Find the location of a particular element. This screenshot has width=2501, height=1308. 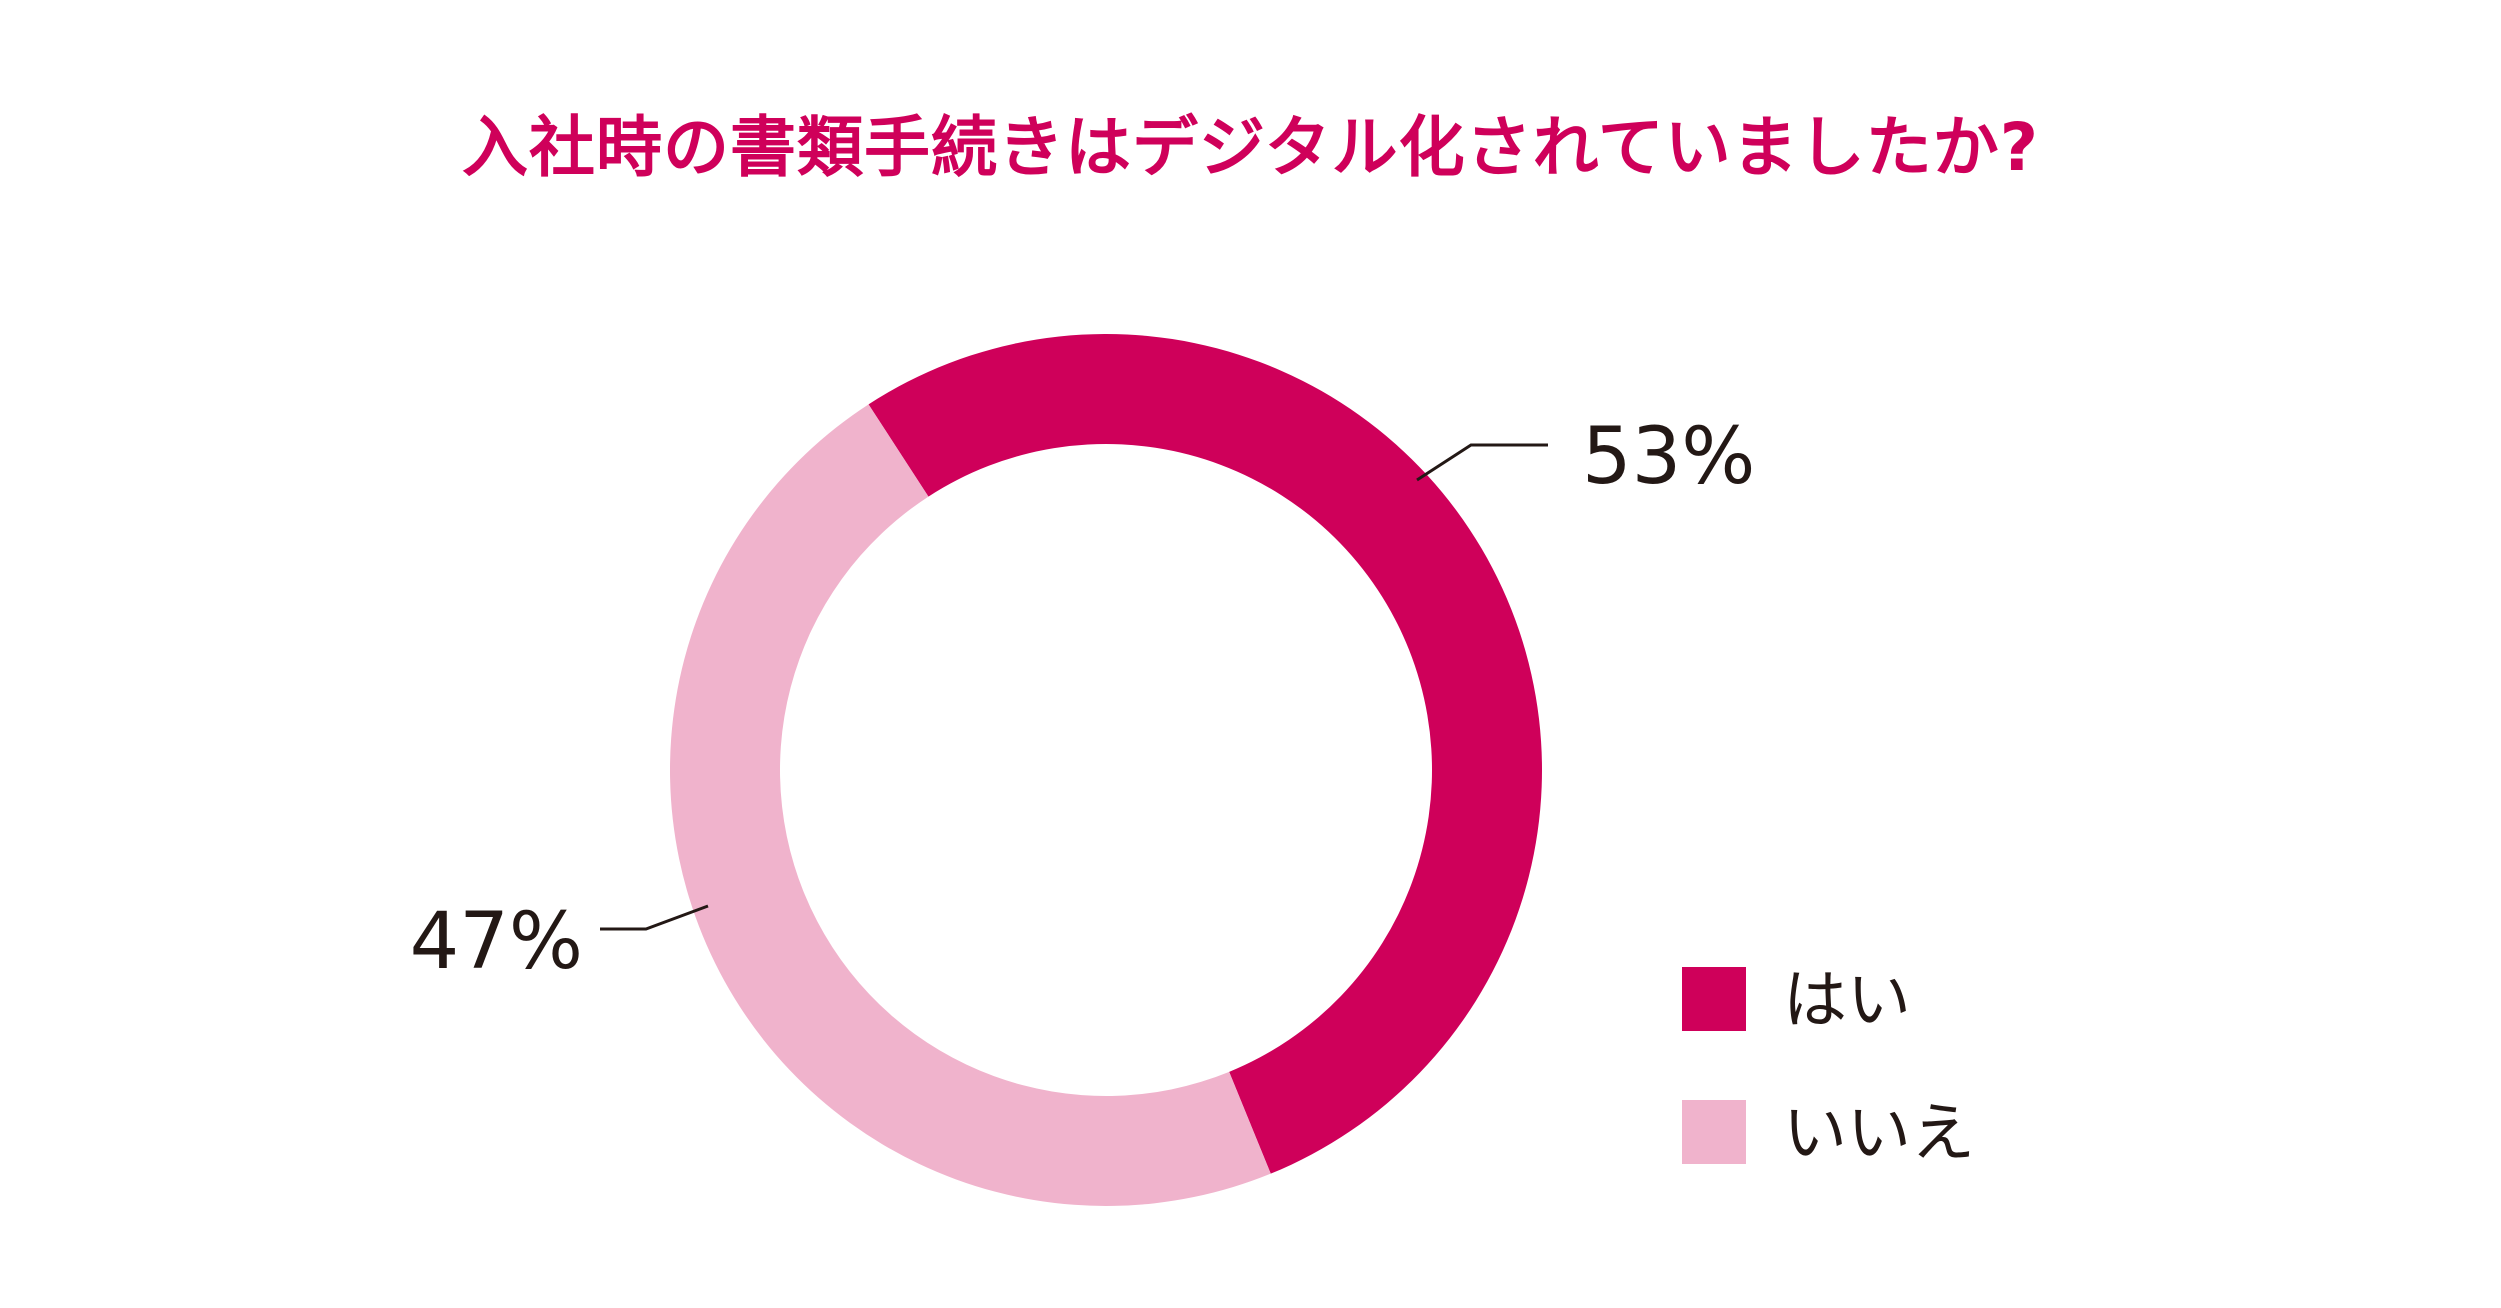

legend: はい いいえ is located at coordinates (1828, 1067).